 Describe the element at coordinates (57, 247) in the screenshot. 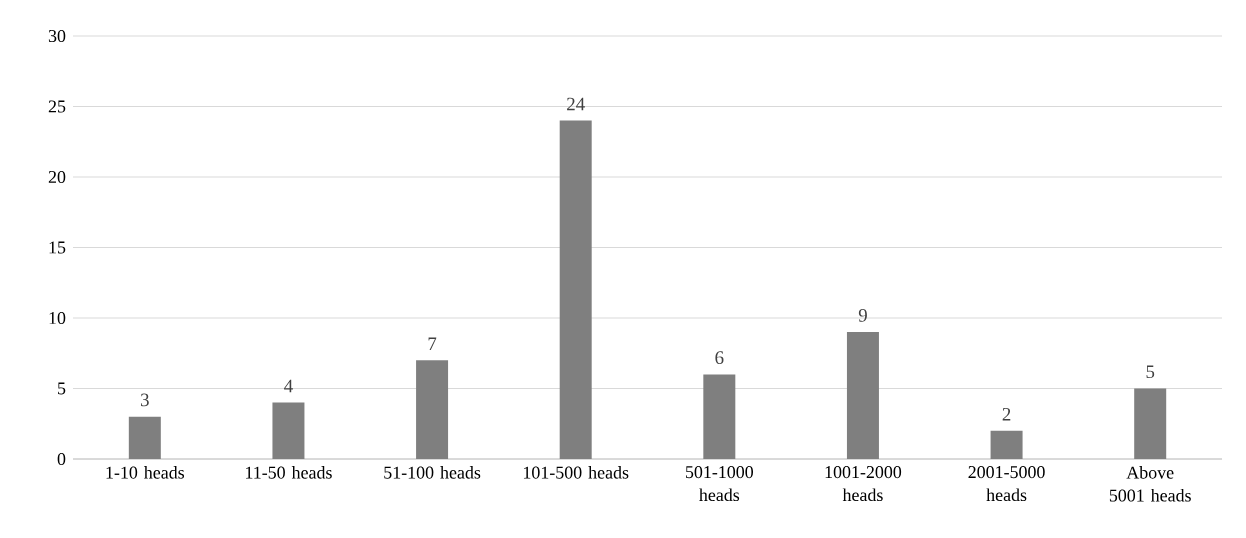

I see `y-tick-label: 15` at that location.